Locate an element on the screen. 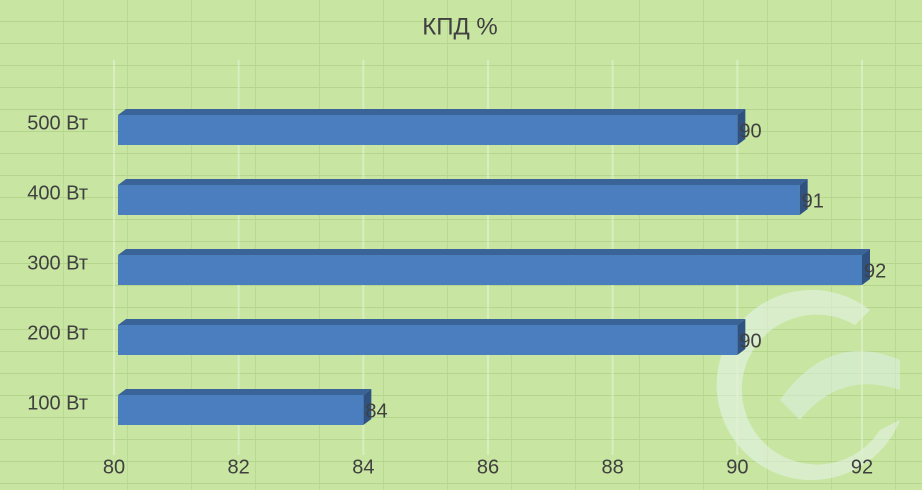 Image resolution: width=922 pixels, height=490 pixels. x-tick-label: 84 is located at coordinates (363, 467).